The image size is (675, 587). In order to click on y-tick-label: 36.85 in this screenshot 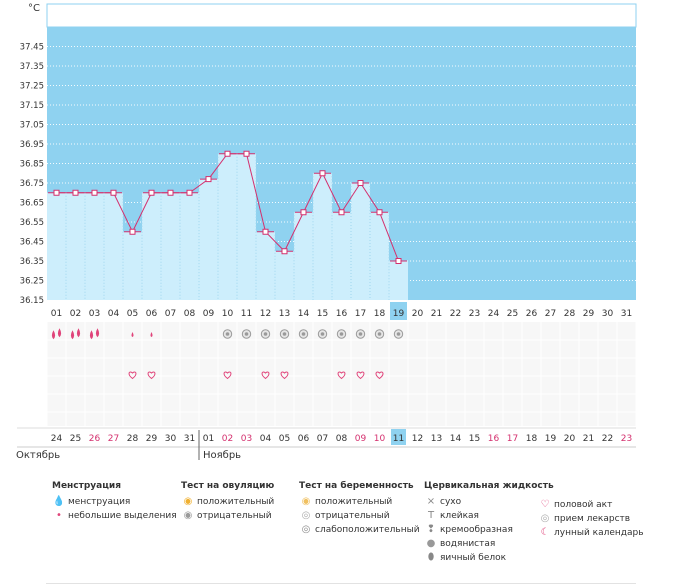, I will do `click(32, 165)`.